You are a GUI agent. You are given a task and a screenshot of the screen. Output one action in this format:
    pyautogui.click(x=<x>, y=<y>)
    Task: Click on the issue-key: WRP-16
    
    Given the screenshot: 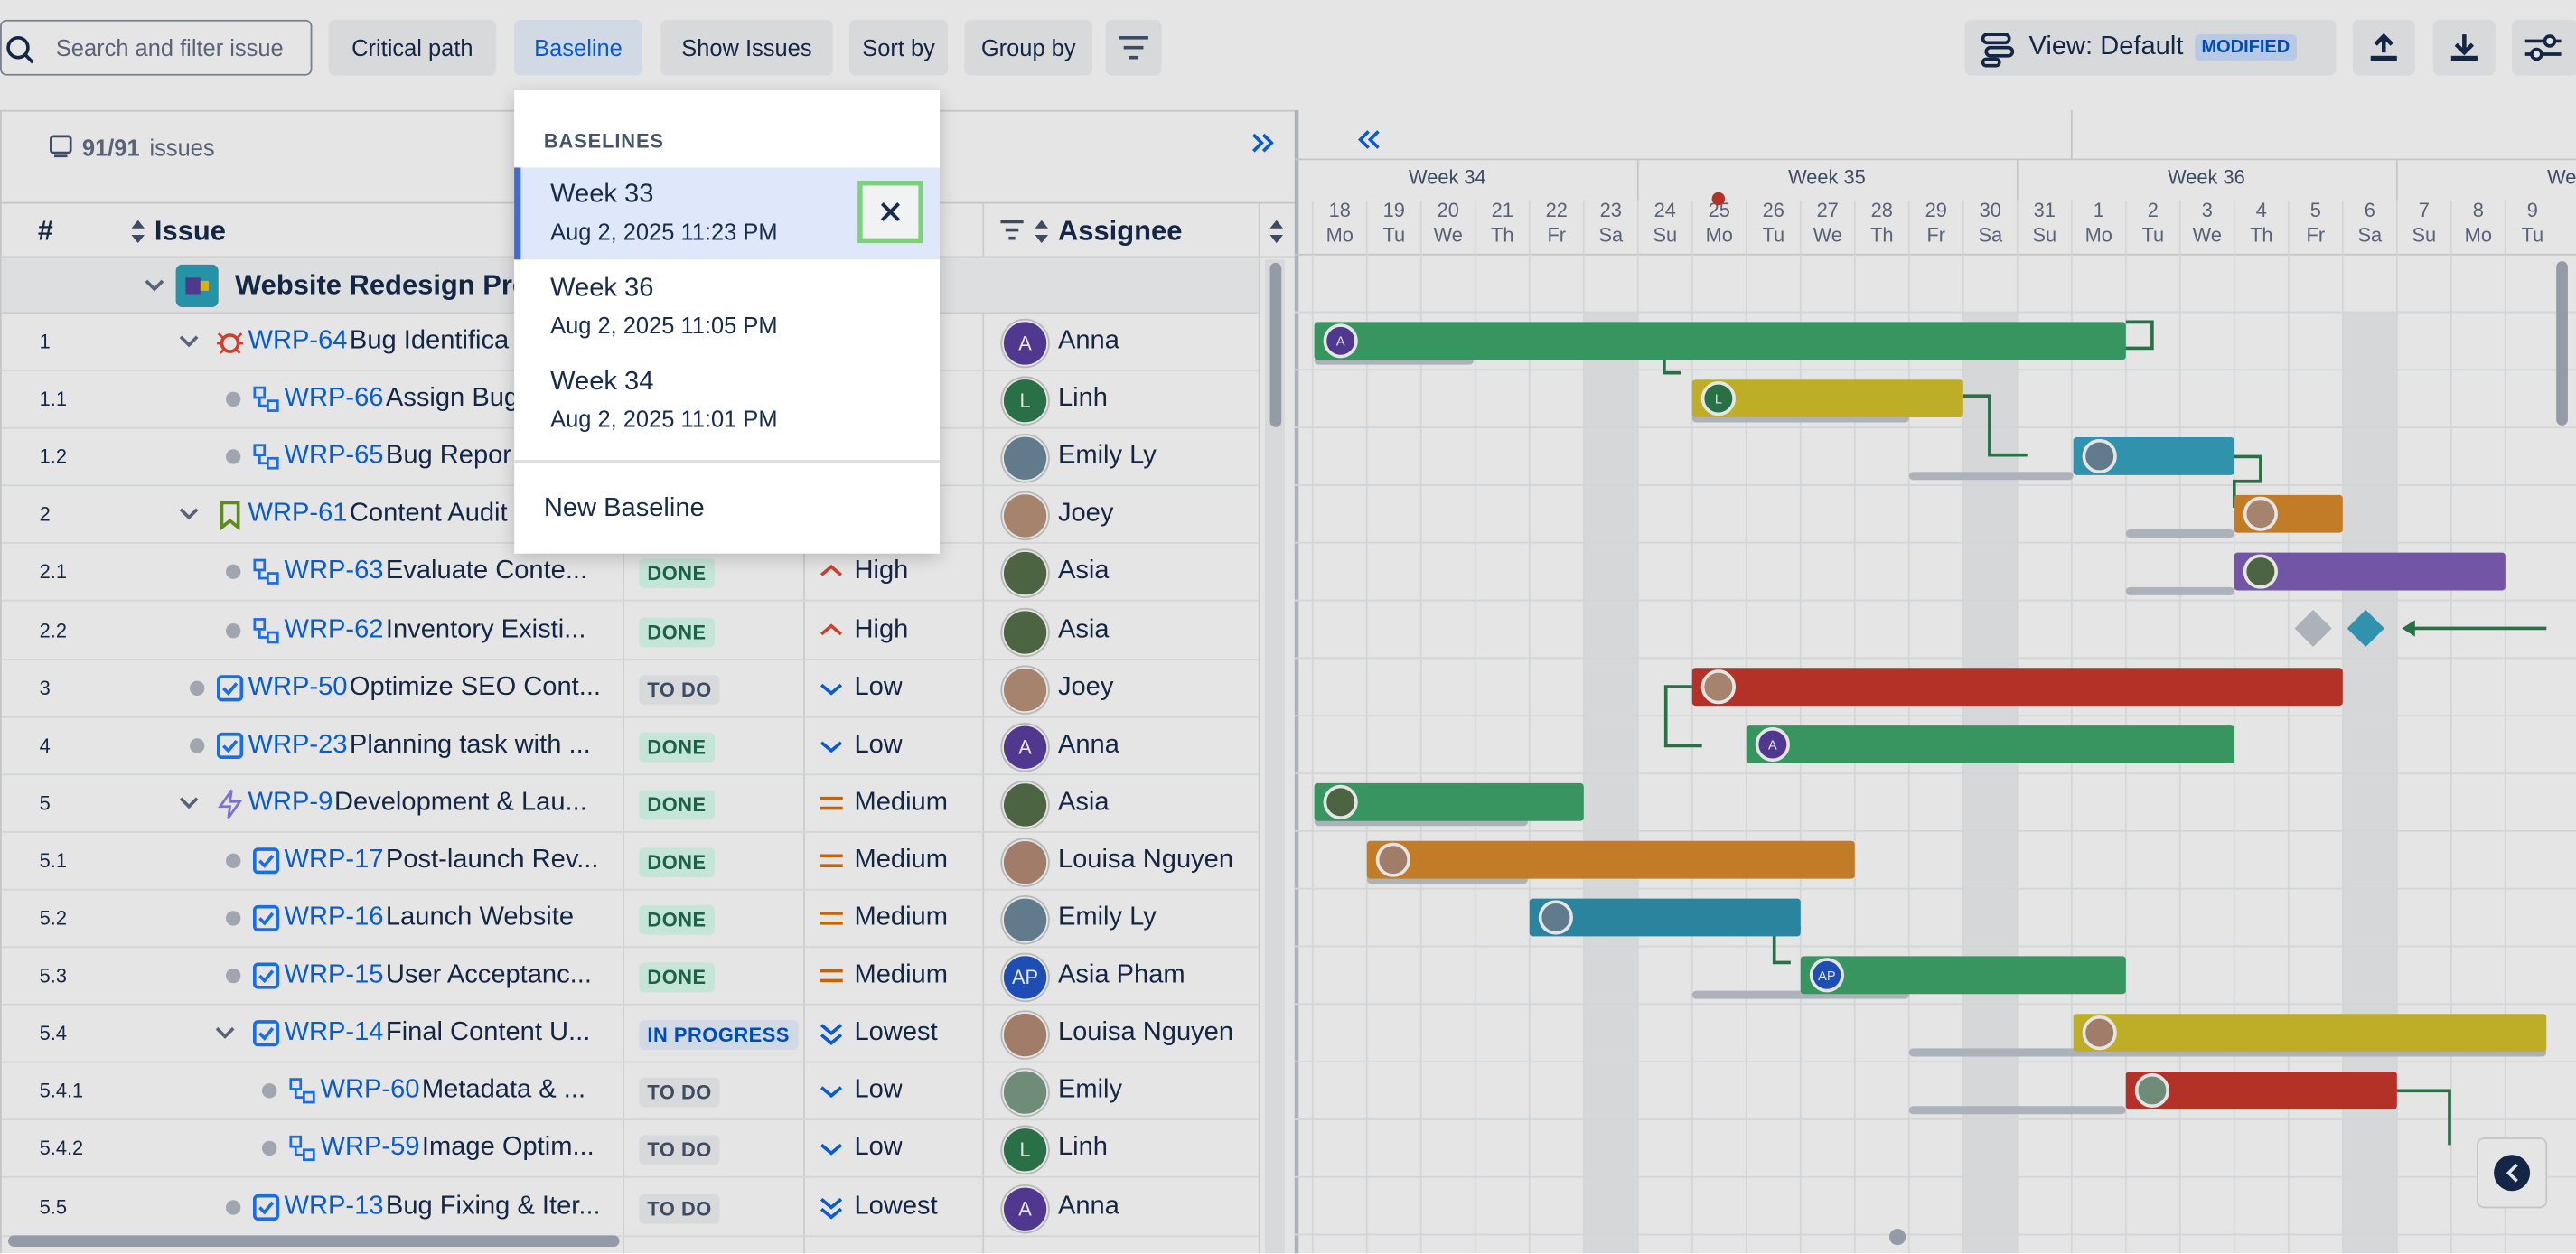 What is the action you would take?
    pyautogui.click(x=334, y=917)
    